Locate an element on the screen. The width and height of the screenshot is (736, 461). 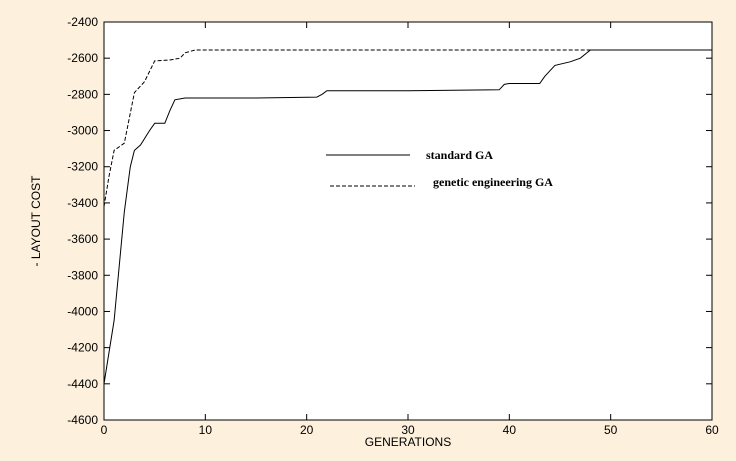
y-tick-label: -4000 is located at coordinates (82, 311).